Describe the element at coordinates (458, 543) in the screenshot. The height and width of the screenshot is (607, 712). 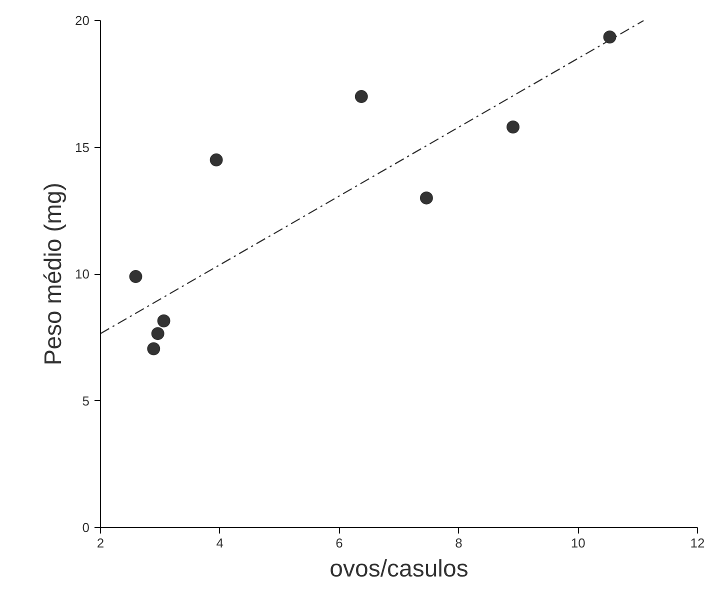
I see `x-tick-label: 8` at that location.